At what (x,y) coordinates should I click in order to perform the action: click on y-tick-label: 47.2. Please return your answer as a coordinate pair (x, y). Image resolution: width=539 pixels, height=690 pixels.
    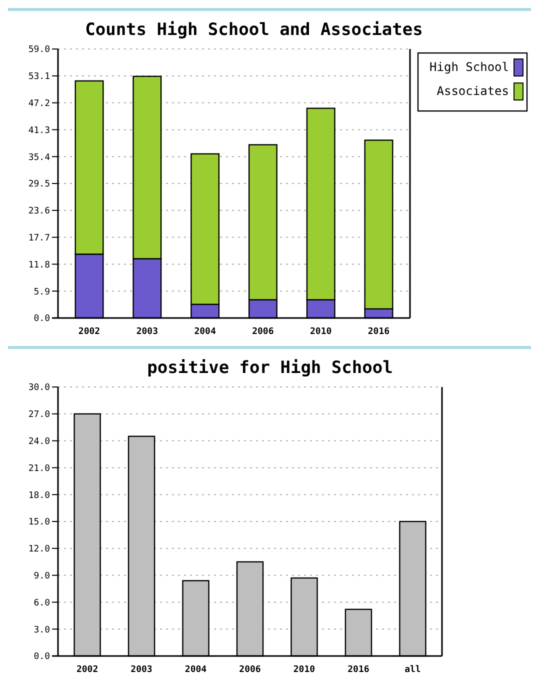
    Looking at the image, I should click on (39, 103).